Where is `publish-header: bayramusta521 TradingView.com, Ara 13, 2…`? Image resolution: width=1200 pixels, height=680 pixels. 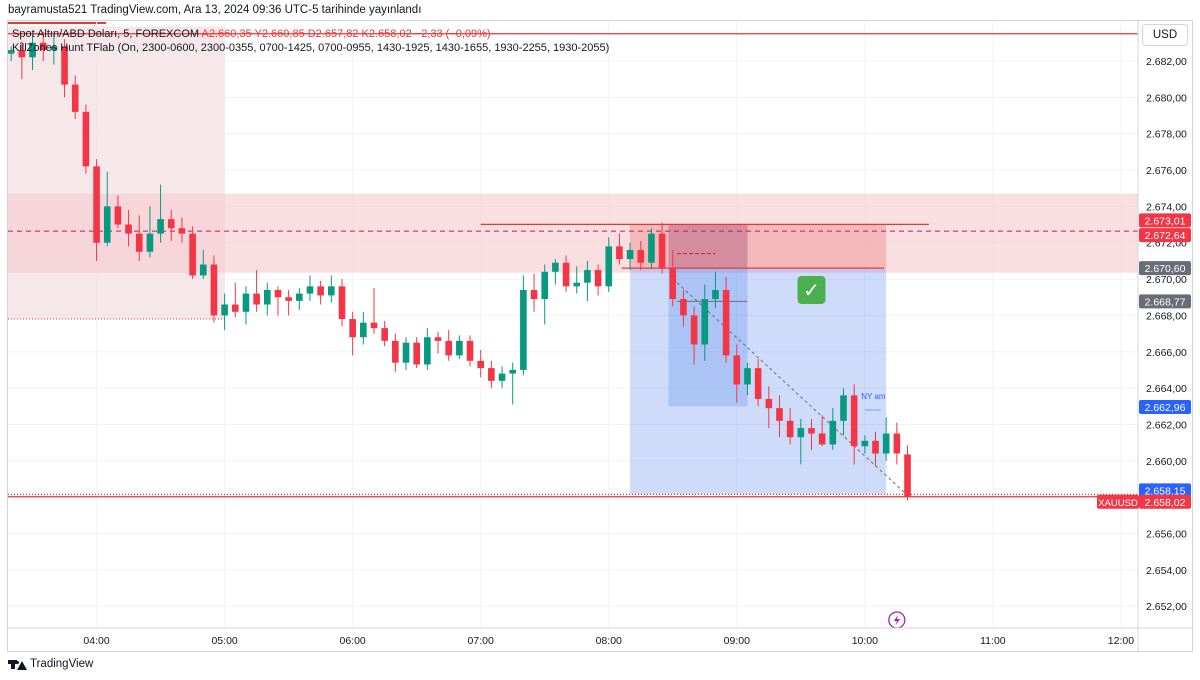
publish-header: bayramusta521 TradingView.com, Ara 13, 2… is located at coordinates (215, 10).